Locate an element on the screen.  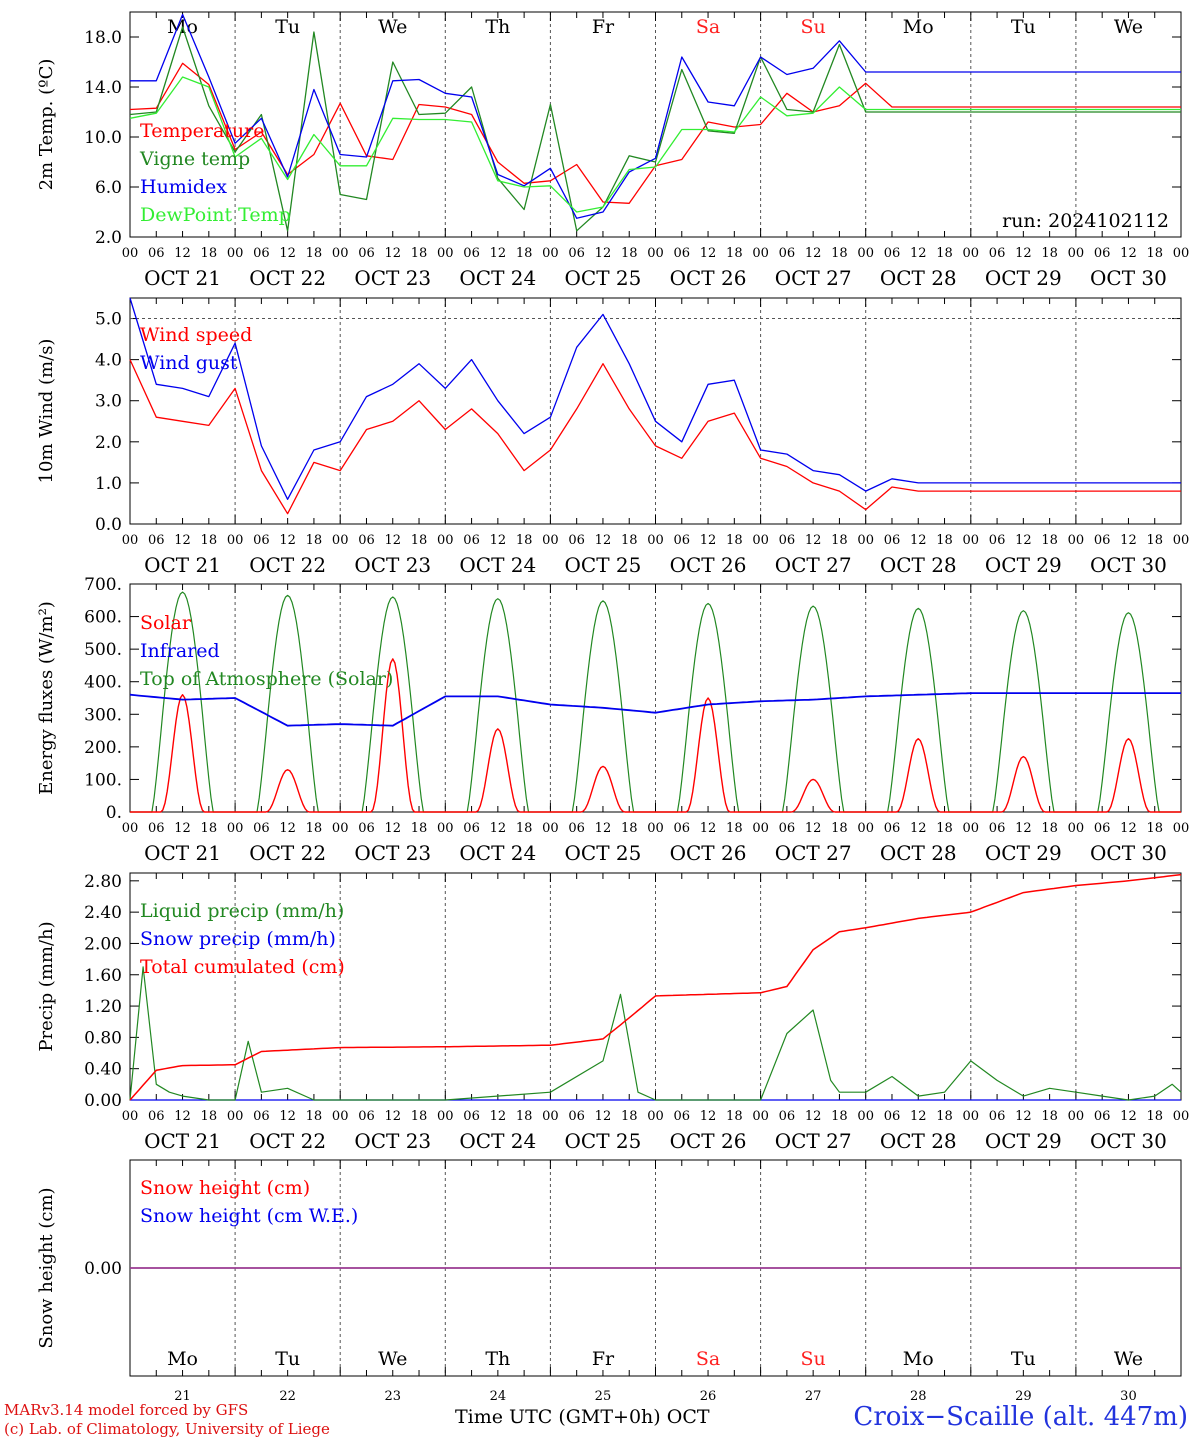
energy-date-label: OCT 21 is located at coordinates (182, 853).